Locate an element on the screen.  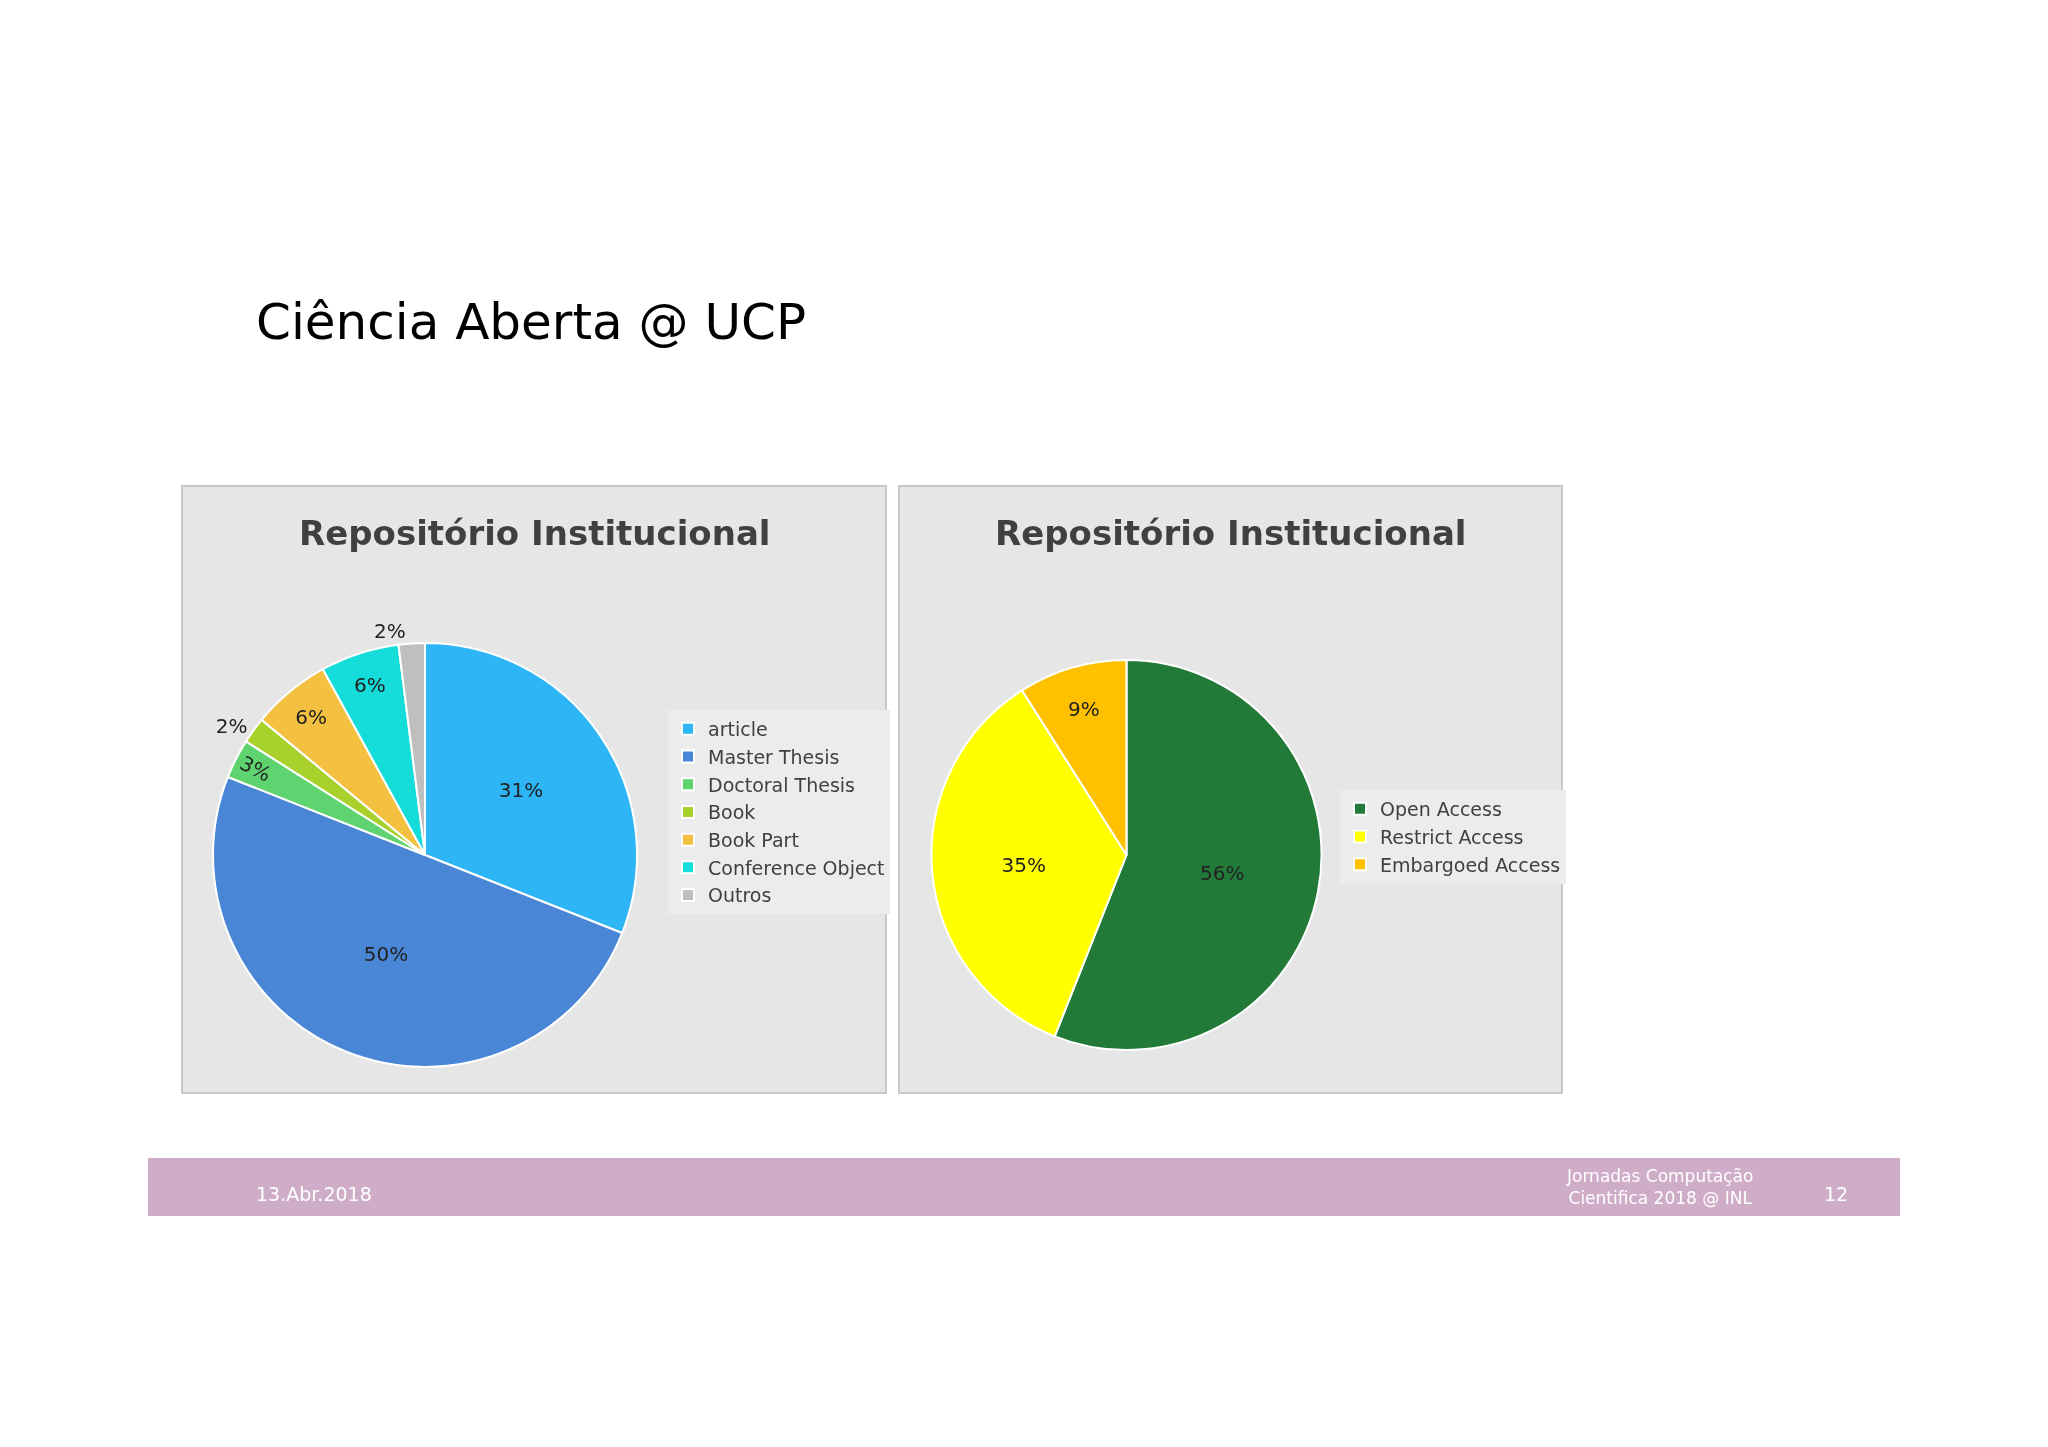
text: Ciência Aberta @ UCP is located at coordinates (531, 322).